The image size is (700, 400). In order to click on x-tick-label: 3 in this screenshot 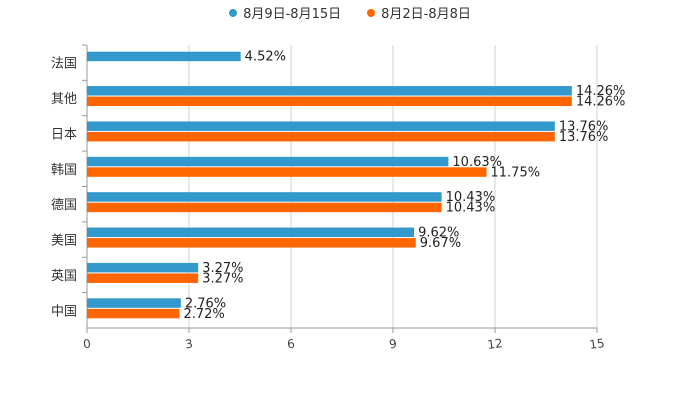, I will do `click(189, 344)`.